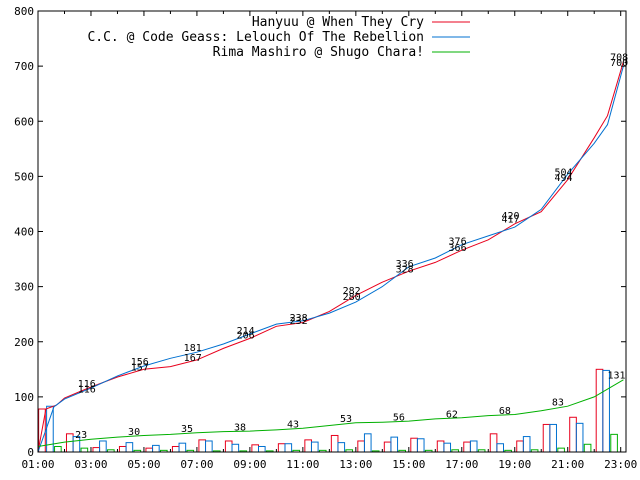 The height and width of the screenshot is (480, 640). Describe the element at coordinates (355, 464) in the screenshot. I see `x-tick-label: 13:00` at that location.